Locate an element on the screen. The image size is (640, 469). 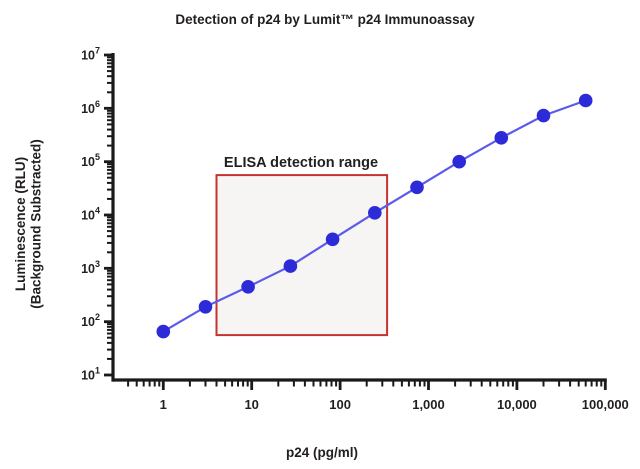
y-axis-label-line1: Luminescence (RLU) is located at coordinates (20, 224).